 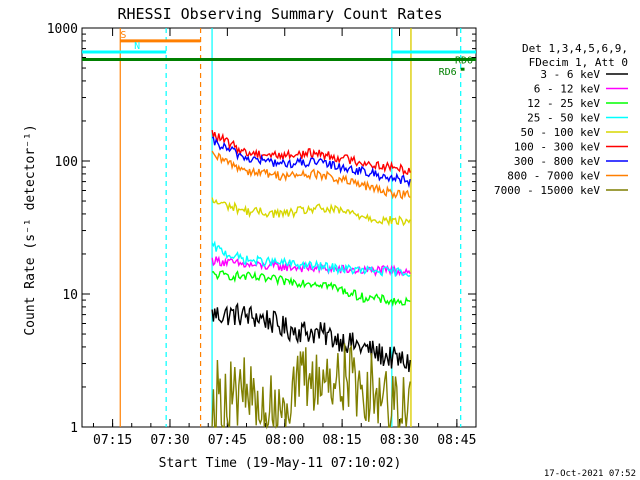 What do you see at coordinates (74, 428) in the screenshot?
I see `y-tick-label: 1` at bounding box center [74, 428].